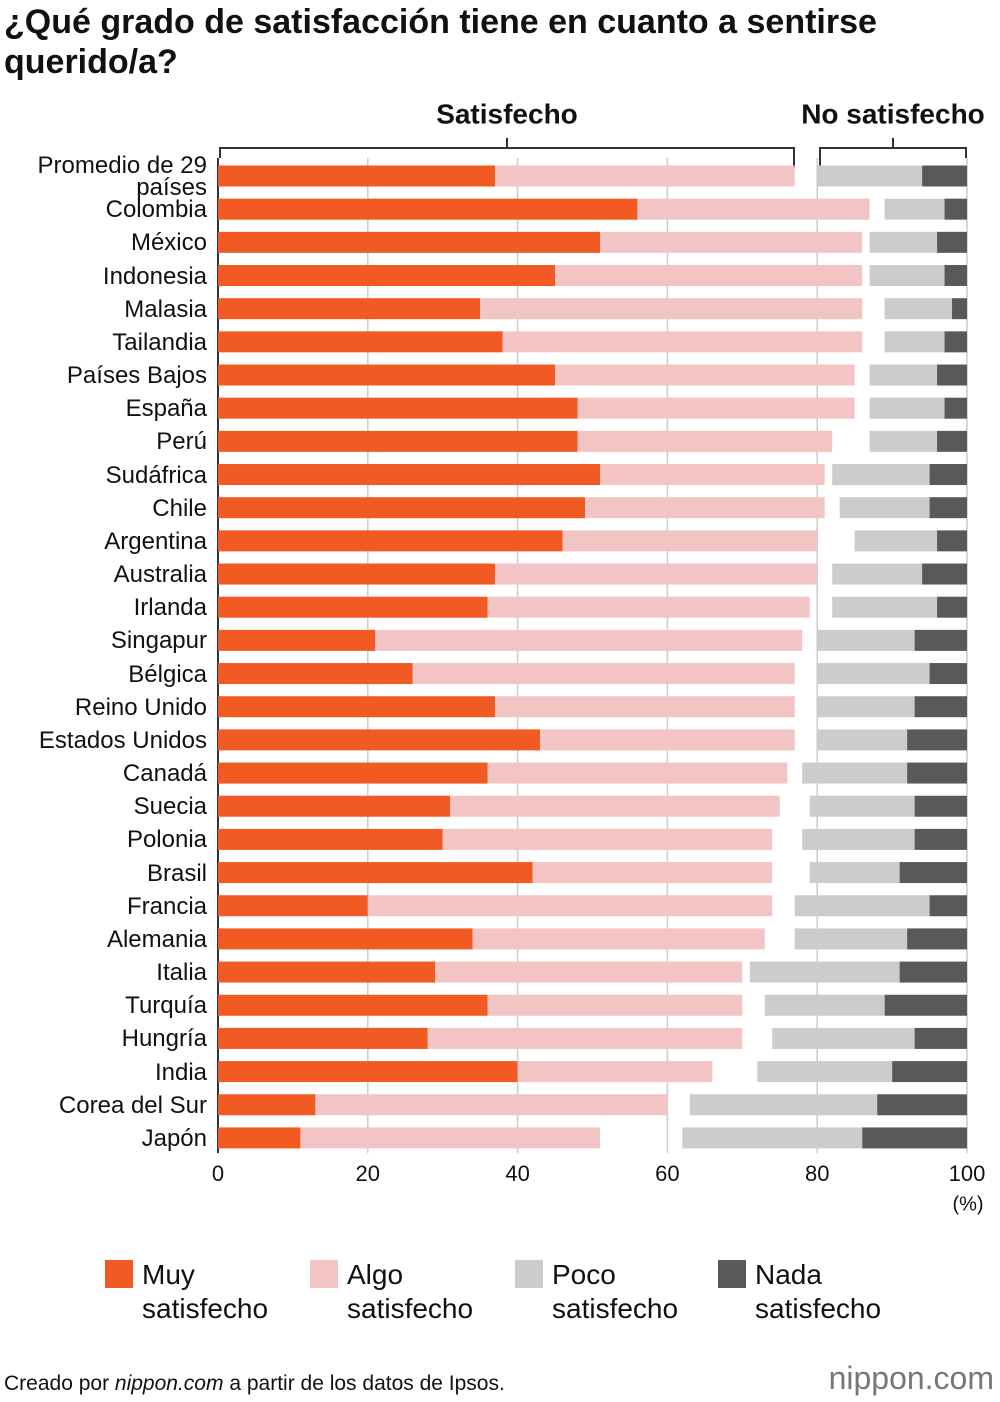 The image size is (1000, 1402). Describe the element at coordinates (367, 1383) in the screenshot. I see `source-suffix: a partir de los datos de Ipsos.` at that location.